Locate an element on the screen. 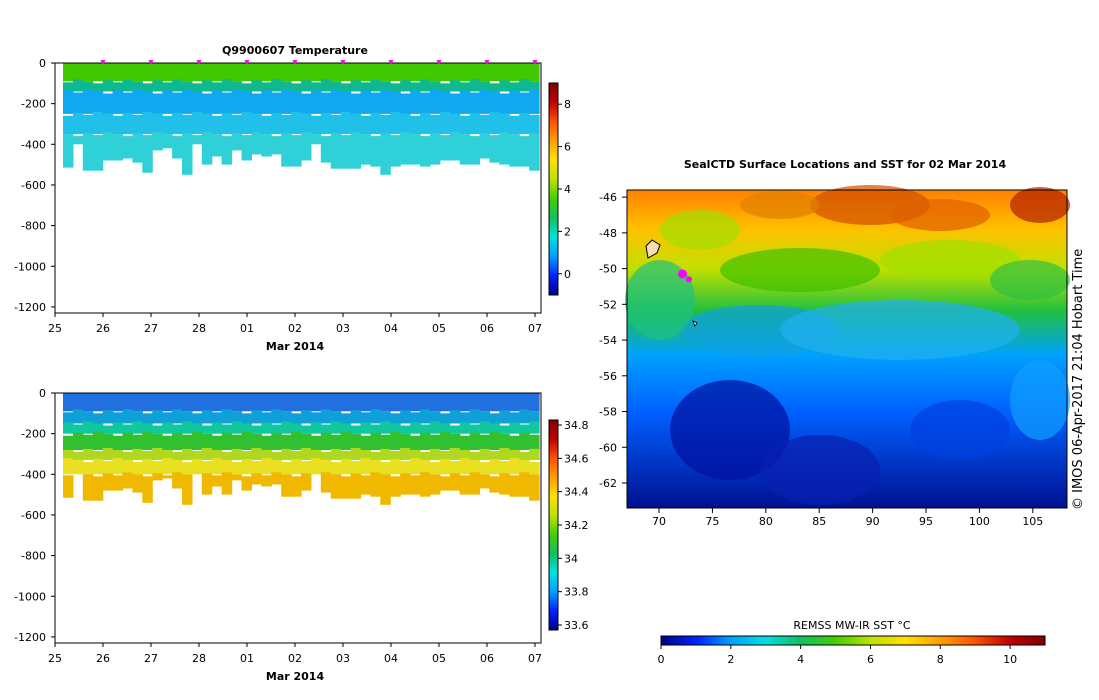  heard-island is located at coordinates (695, 323).